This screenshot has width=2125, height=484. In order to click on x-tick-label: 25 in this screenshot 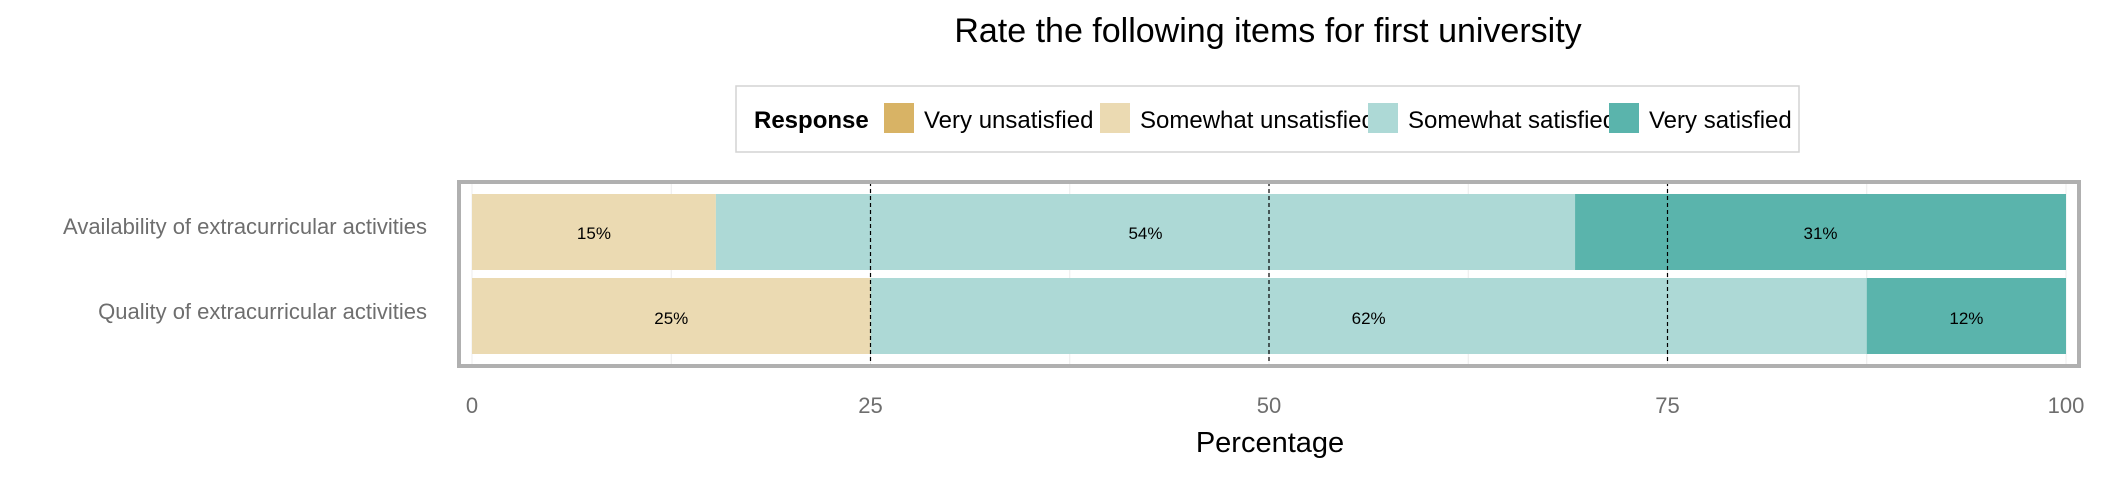, I will do `click(870, 405)`.